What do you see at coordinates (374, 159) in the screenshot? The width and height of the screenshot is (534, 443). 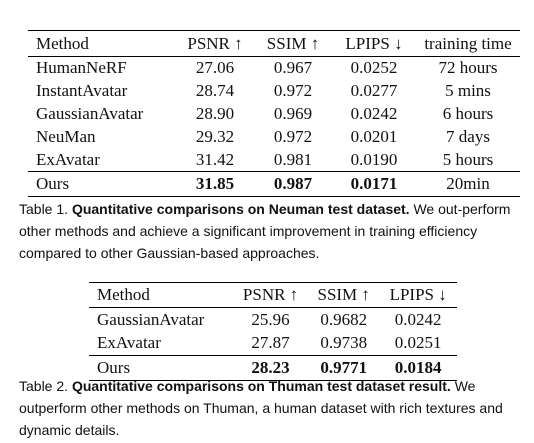 I see `cell-lpips: 0.0190` at bounding box center [374, 159].